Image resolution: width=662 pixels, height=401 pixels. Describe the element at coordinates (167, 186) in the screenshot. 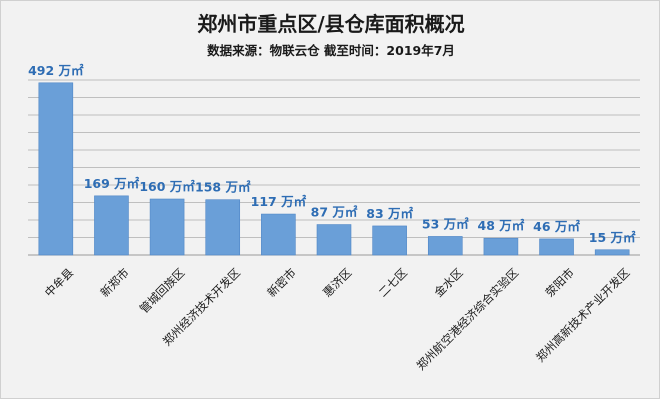

I see `data-label: 160 万㎡` at that location.